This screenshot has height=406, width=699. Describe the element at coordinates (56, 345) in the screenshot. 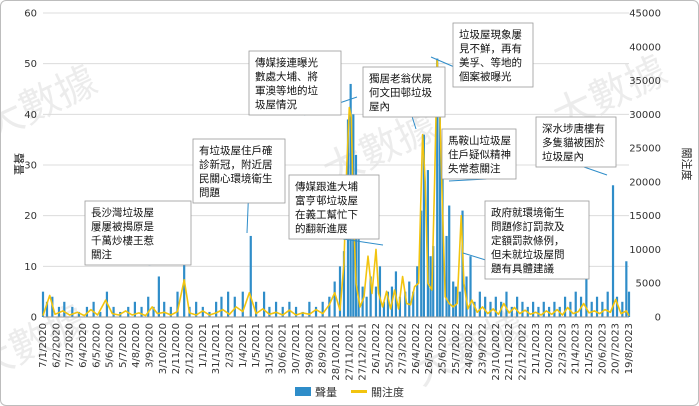

I see `x-tick-label: 6/2/2020` at that location.